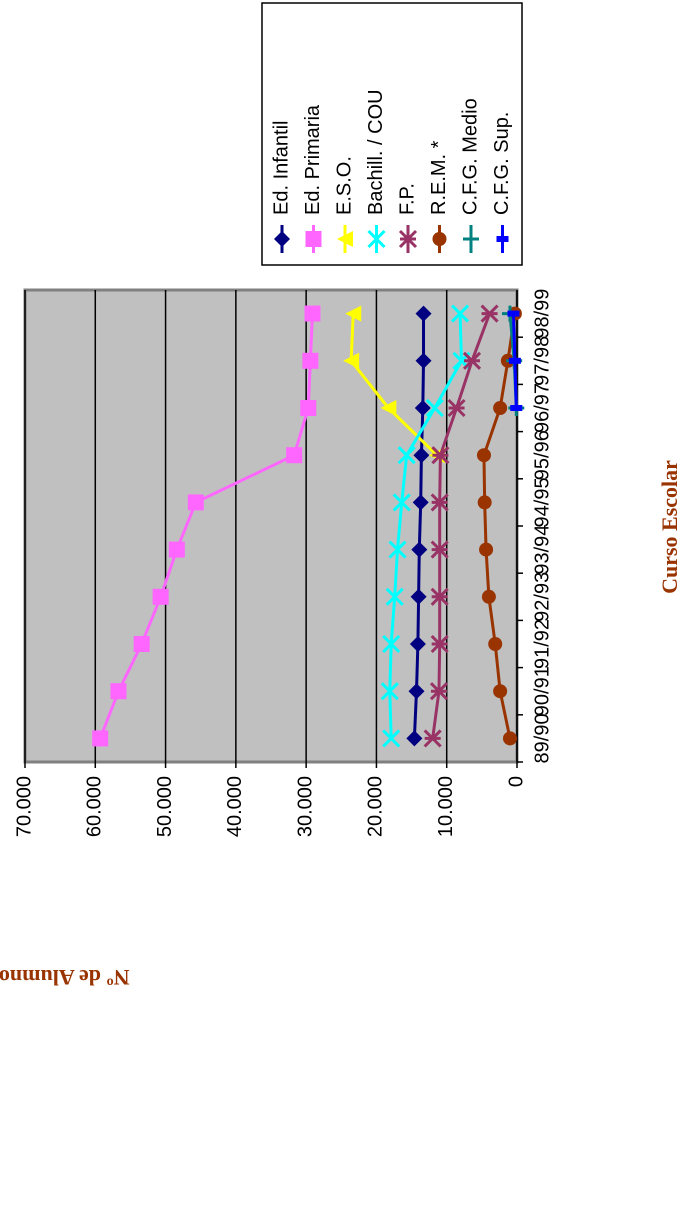 The image size is (694, 1225). Describe the element at coordinates (446, 806) in the screenshot. I see `y-tick-label: 10.000` at that location.